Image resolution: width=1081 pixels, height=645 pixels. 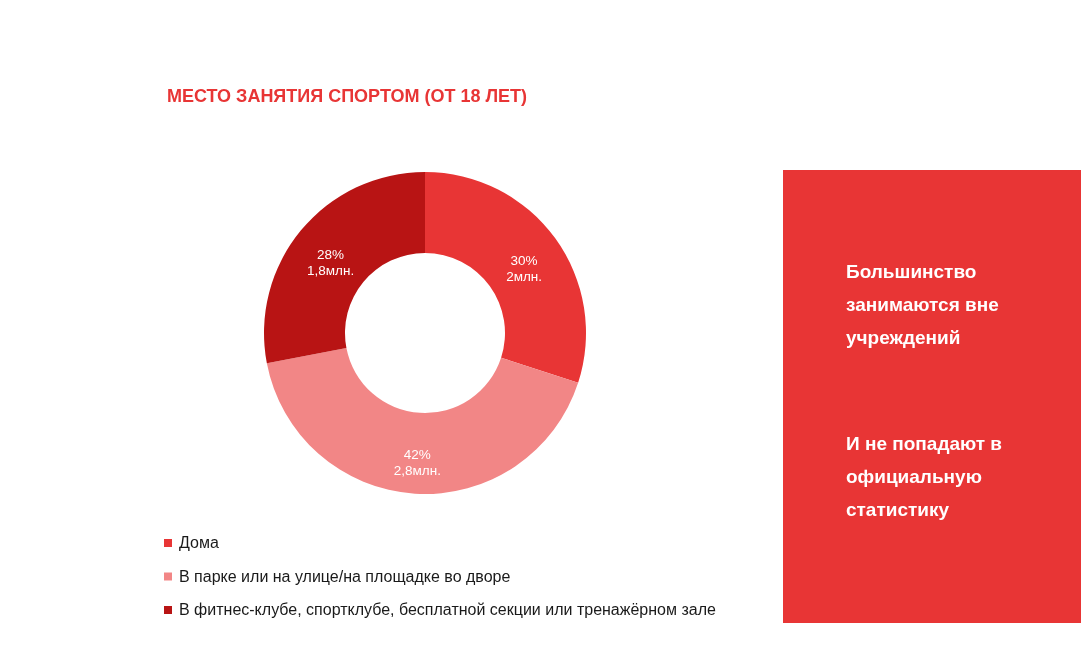 What do you see at coordinates (524, 268) in the screenshot?
I see `data-label: 30% 2млн.` at bounding box center [524, 268].